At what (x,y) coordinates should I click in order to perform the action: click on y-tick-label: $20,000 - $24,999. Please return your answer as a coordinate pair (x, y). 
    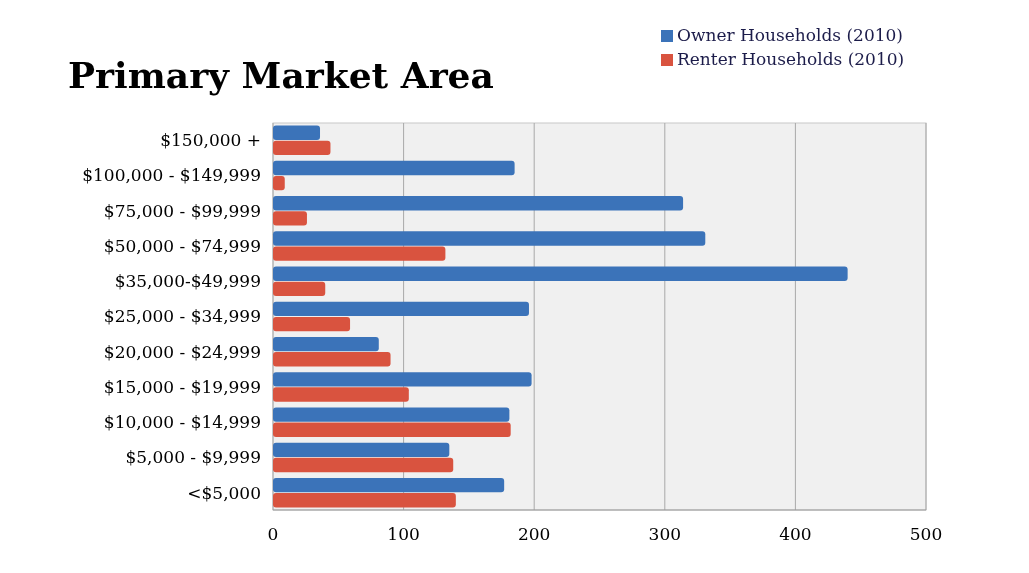
    Looking at the image, I should click on (182, 351).